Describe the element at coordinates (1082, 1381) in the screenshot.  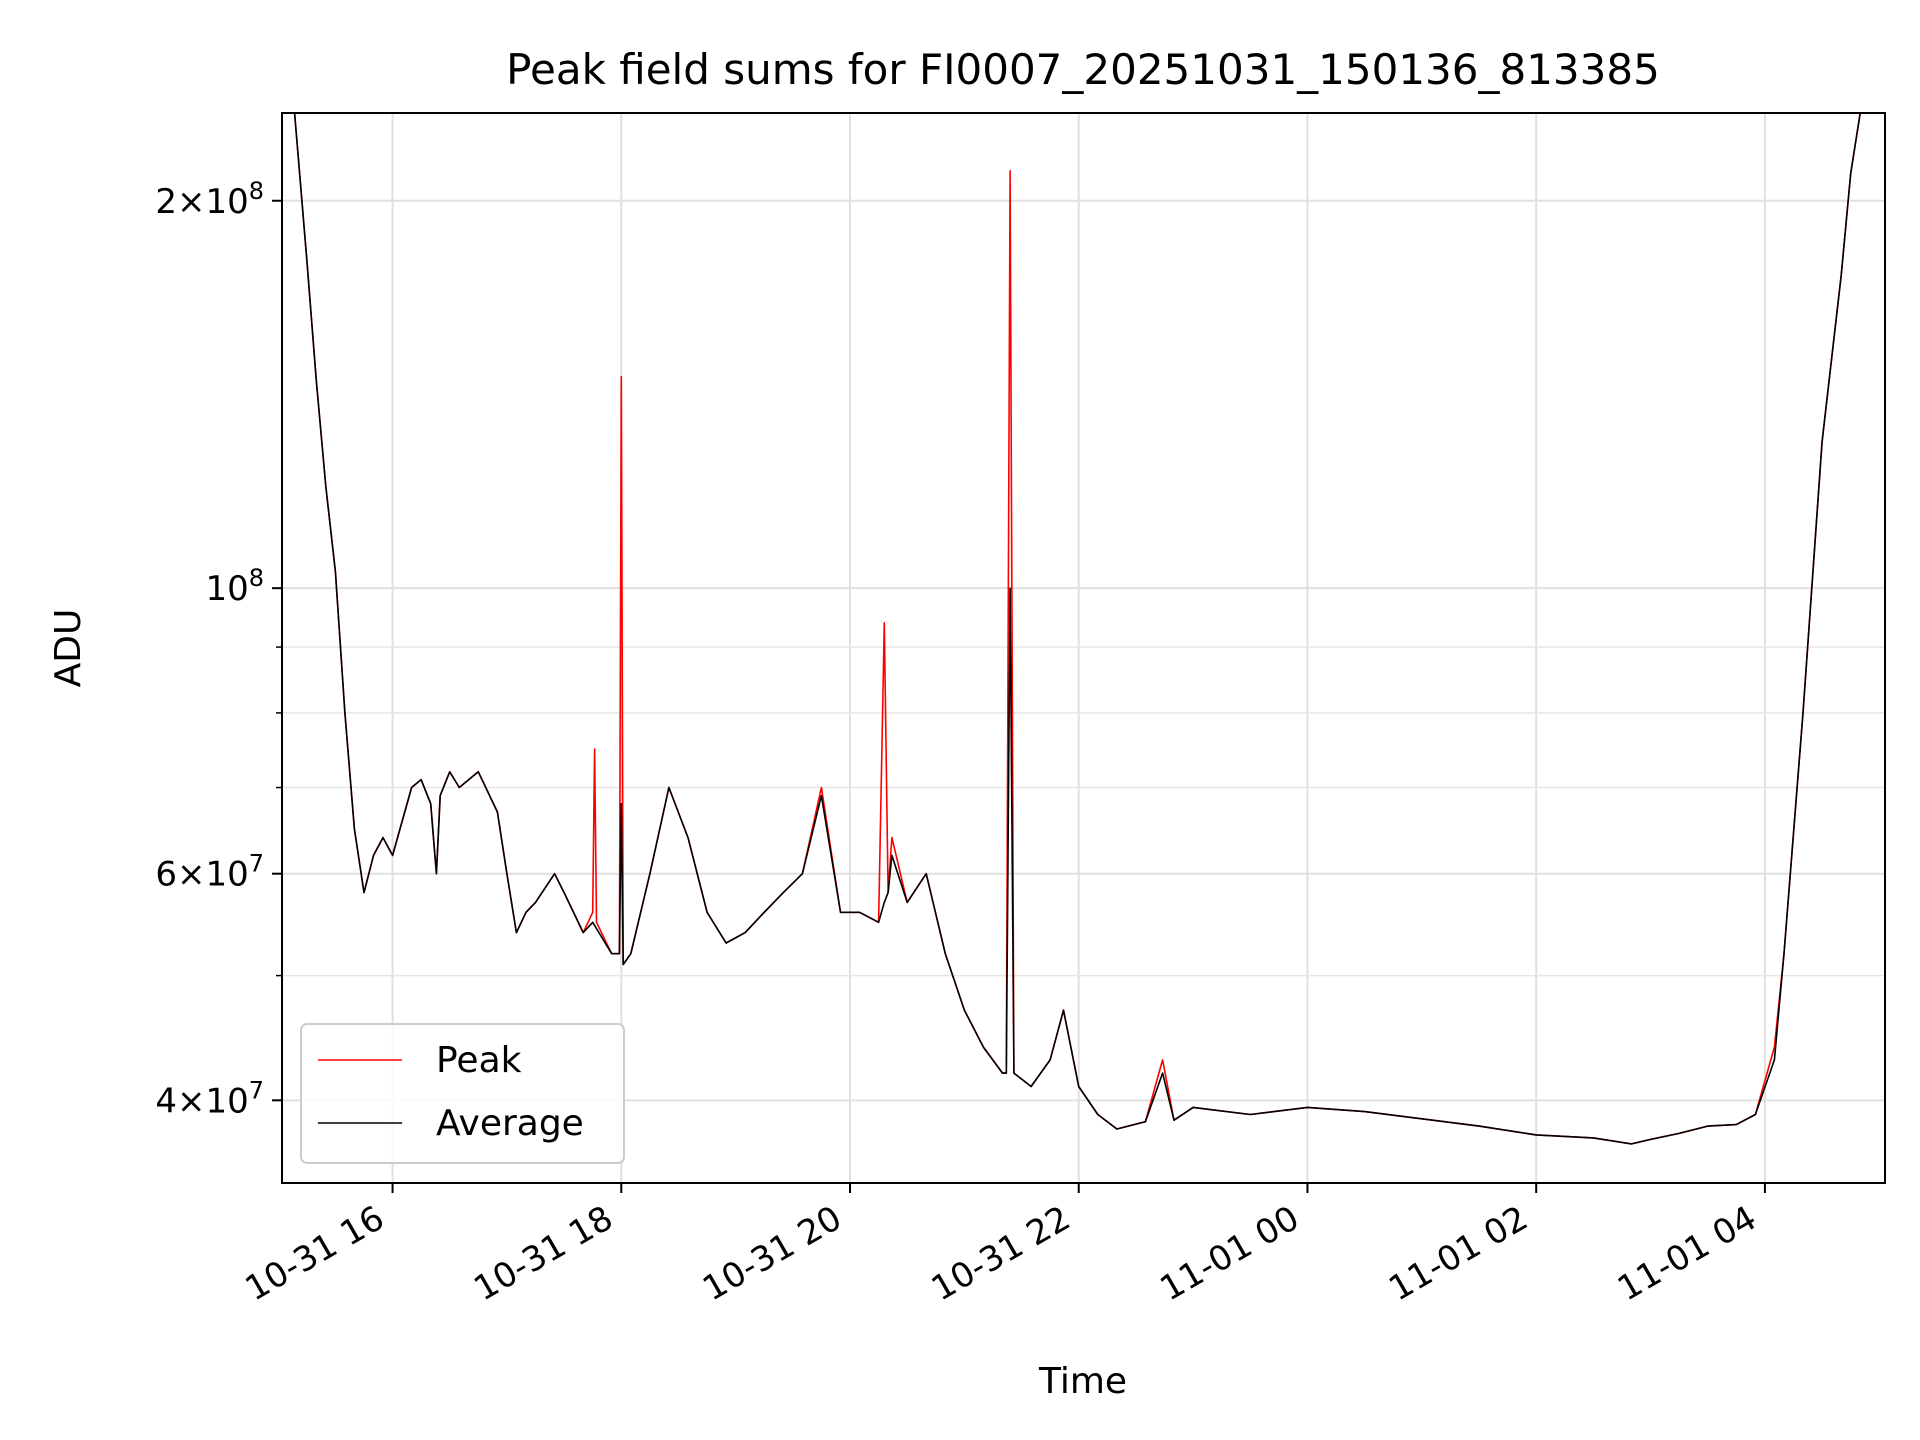
I see `x-axis-label: Time` at that location.